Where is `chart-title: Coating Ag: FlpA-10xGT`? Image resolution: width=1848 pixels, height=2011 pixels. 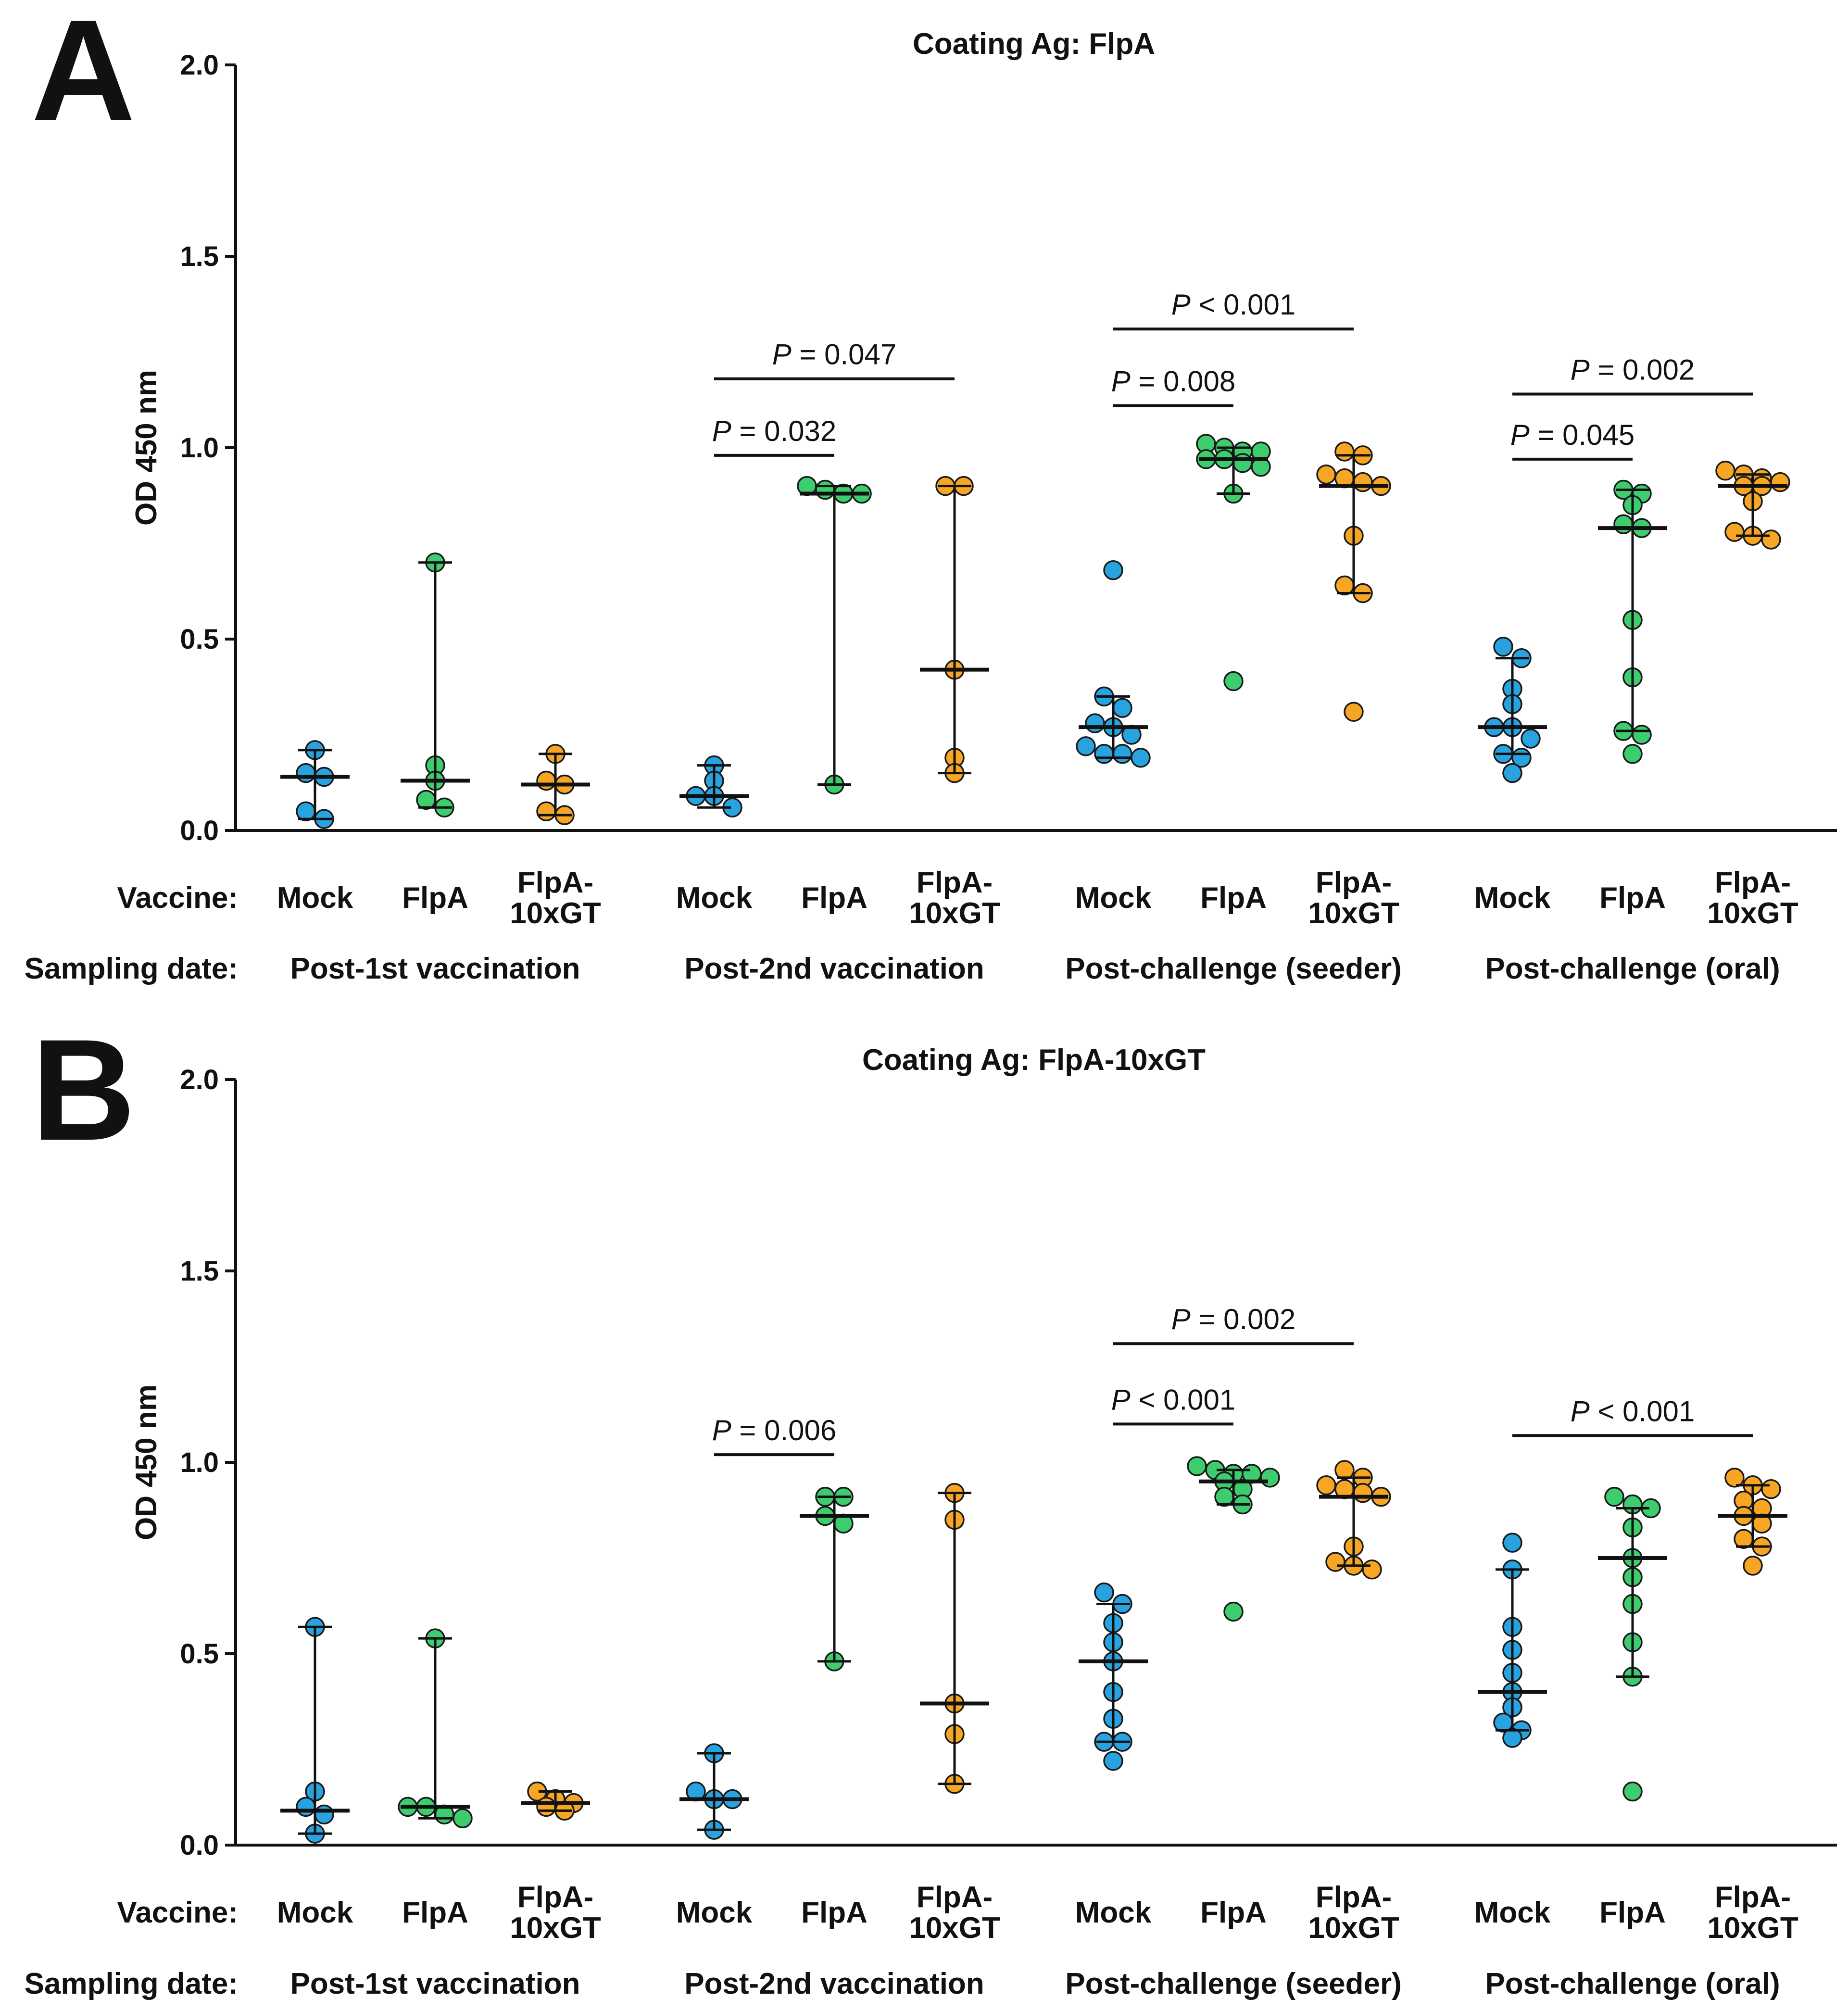
chart-title: Coating Ag: FlpA-10xGT is located at coordinates (1034, 1060).